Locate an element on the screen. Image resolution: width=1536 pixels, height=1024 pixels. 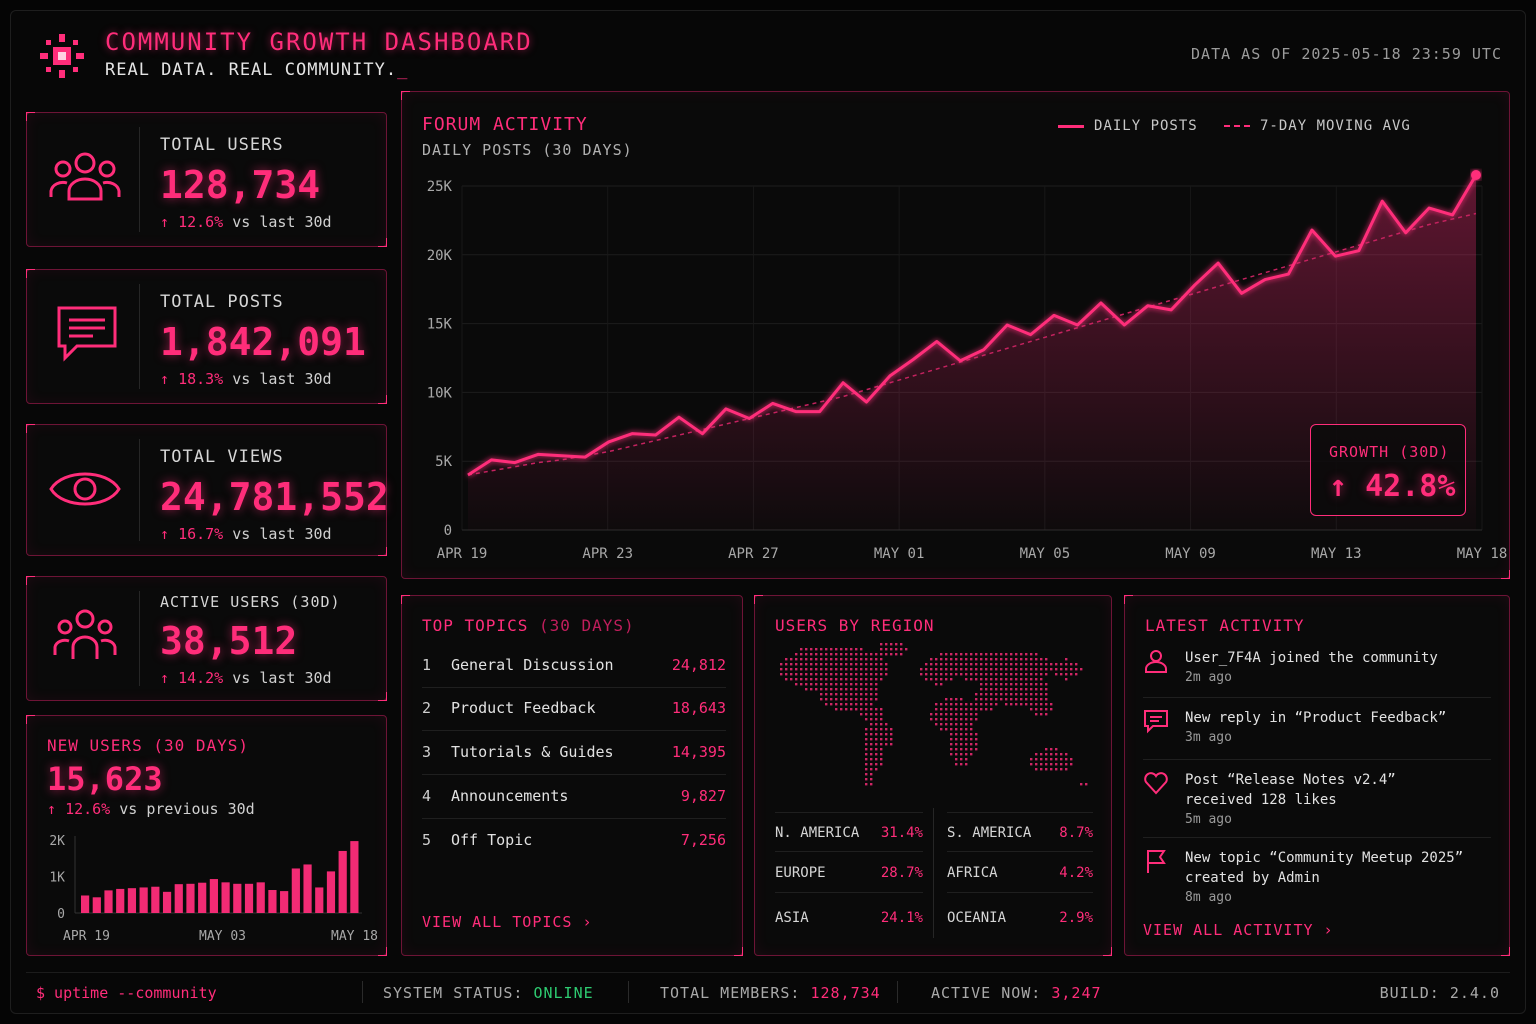
topic-row: 2 Product Feedback 18,643 is located at coordinates (574, 709).